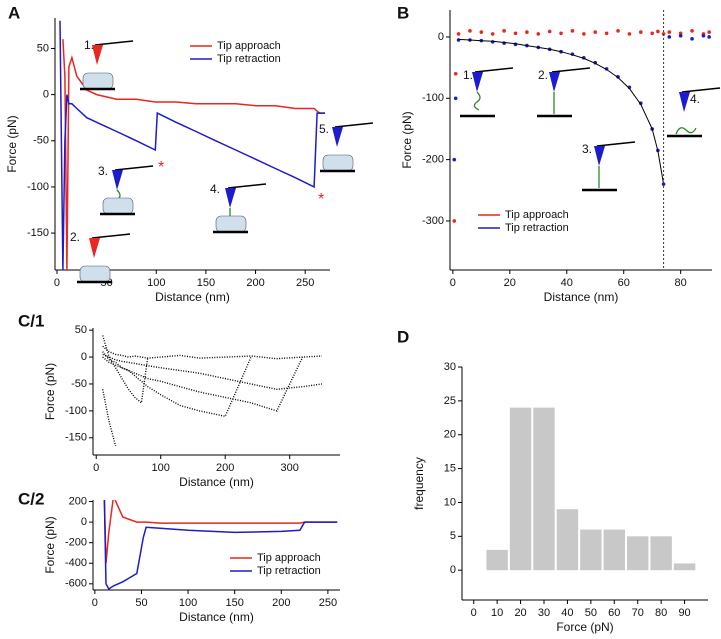 This screenshot has height=639, width=721. What do you see at coordinates (403, 12) in the screenshot?
I see `panel-label: B` at bounding box center [403, 12].